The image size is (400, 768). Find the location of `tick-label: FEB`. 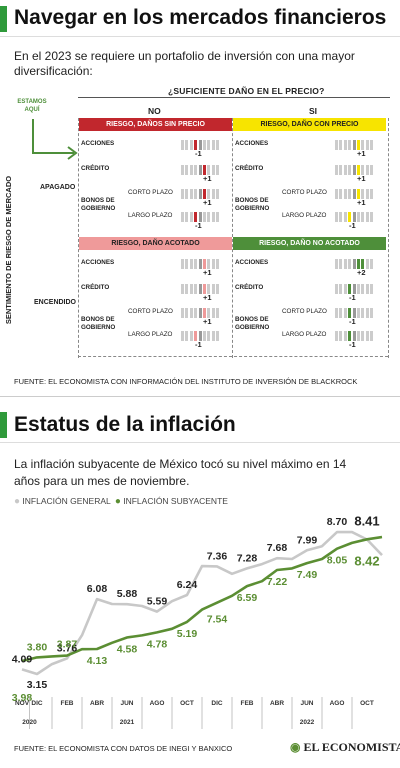

tick-label: FEB is located at coordinates (67, 703).